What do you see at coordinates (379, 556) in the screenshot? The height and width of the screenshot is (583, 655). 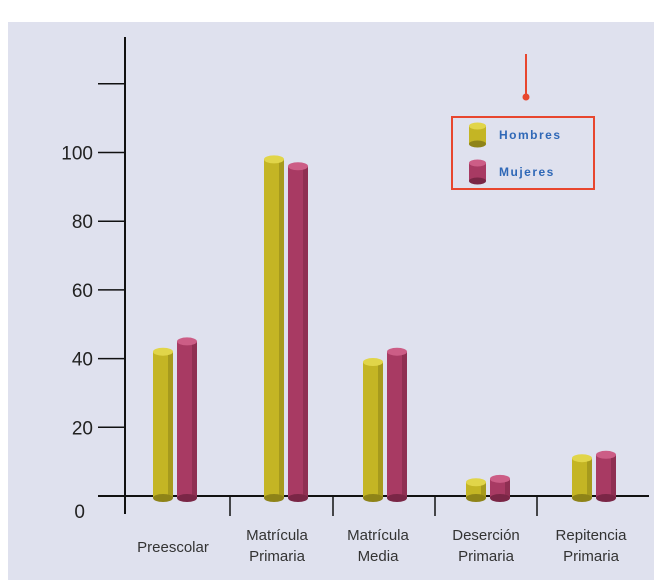 I see `category-label: Media` at bounding box center [379, 556].